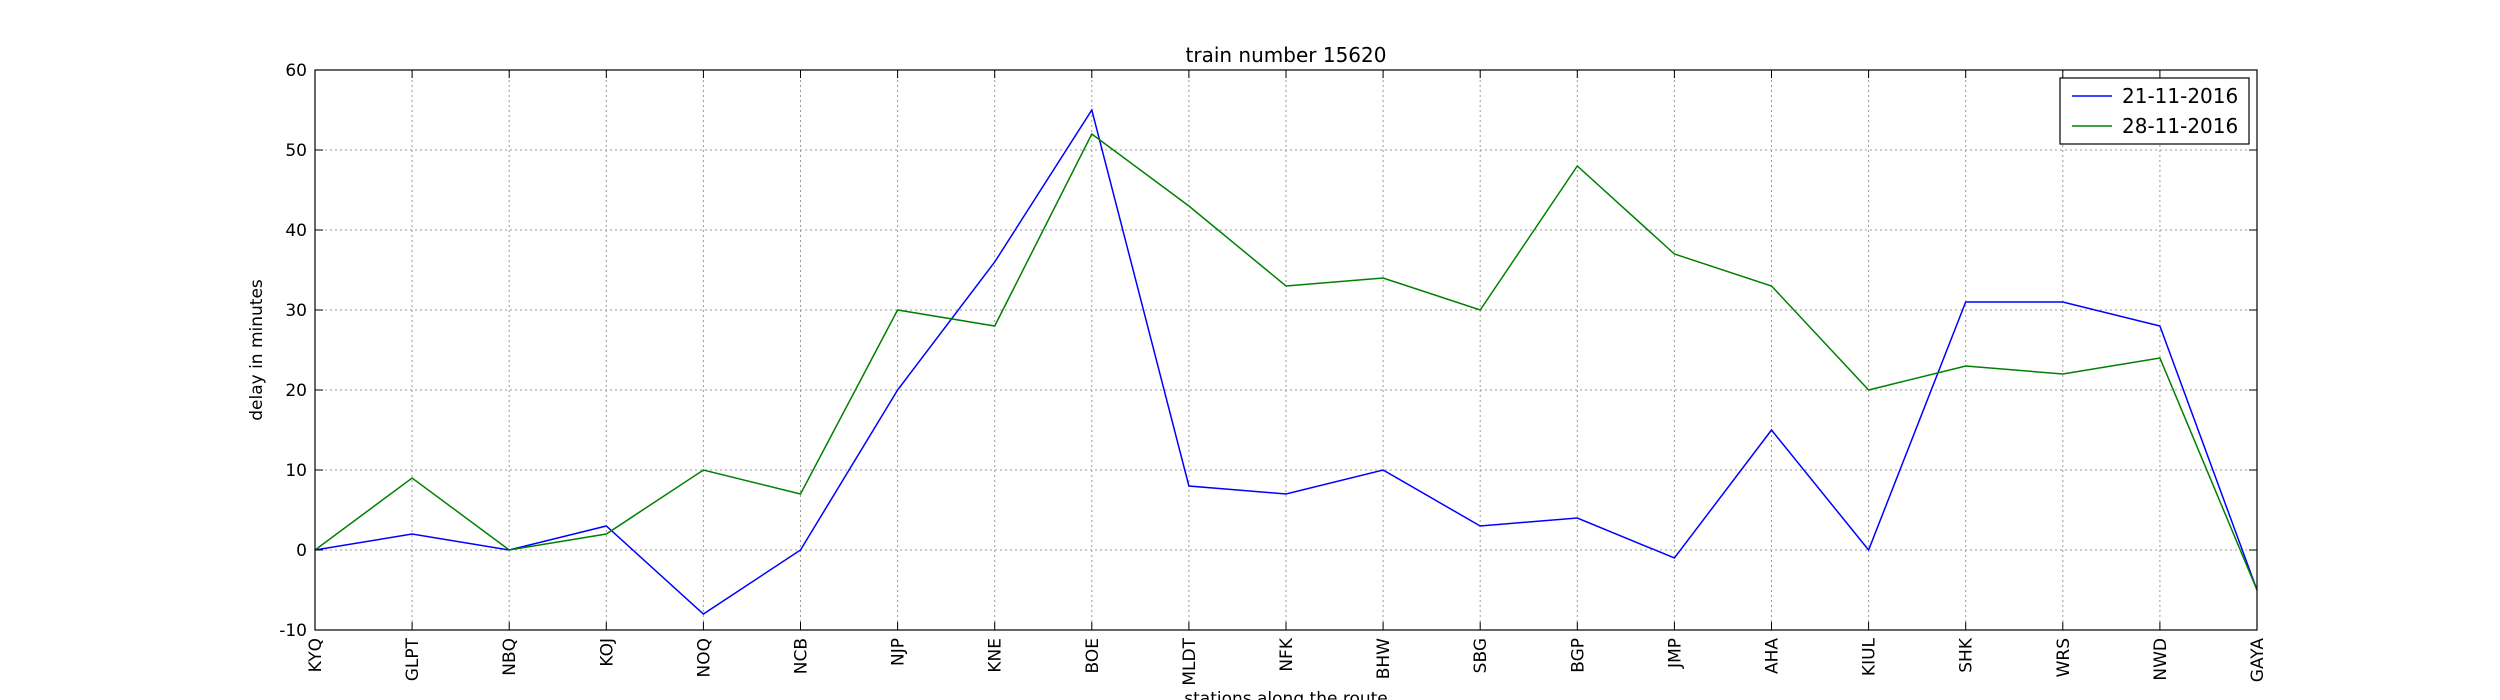 This screenshot has width=2500, height=700. What do you see at coordinates (301, 551) in the screenshot?
I see `y-tick-label: 0` at bounding box center [301, 551].